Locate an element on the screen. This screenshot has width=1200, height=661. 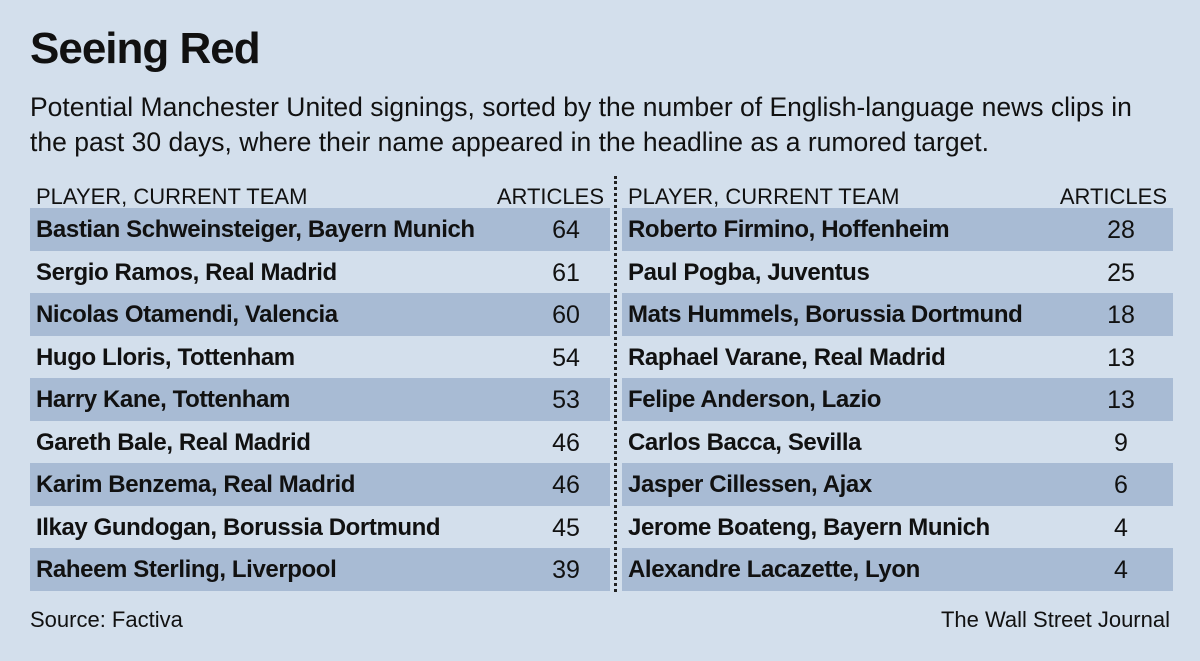
table-row: Felipe Anderson, Lazio 13 is located at coordinates (897, 399).